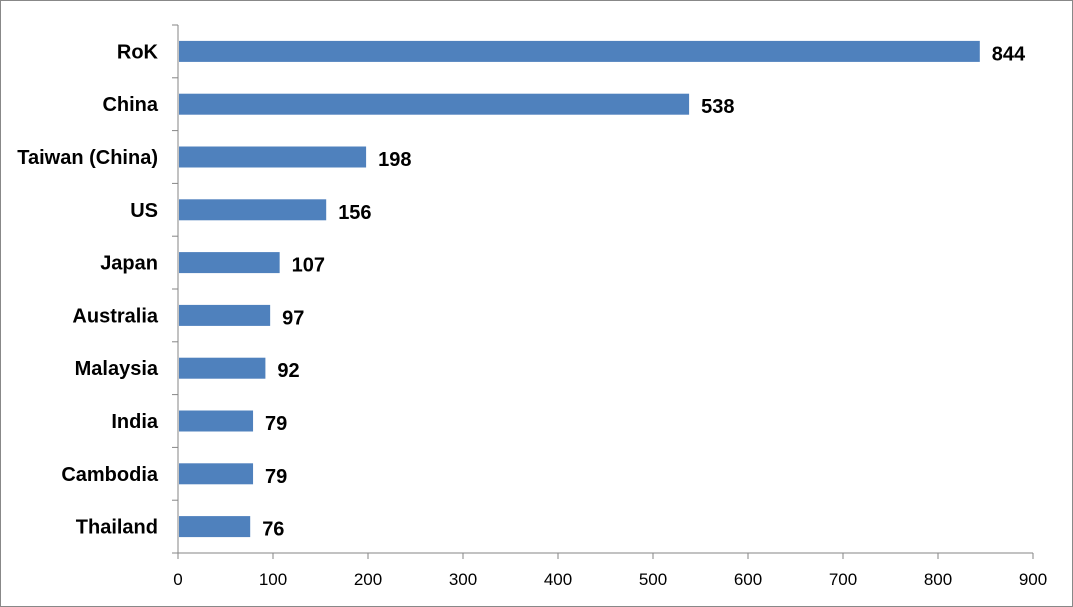 Image resolution: width=1073 pixels, height=607 pixels. I want to click on x-tick-label: 200, so click(368, 579).